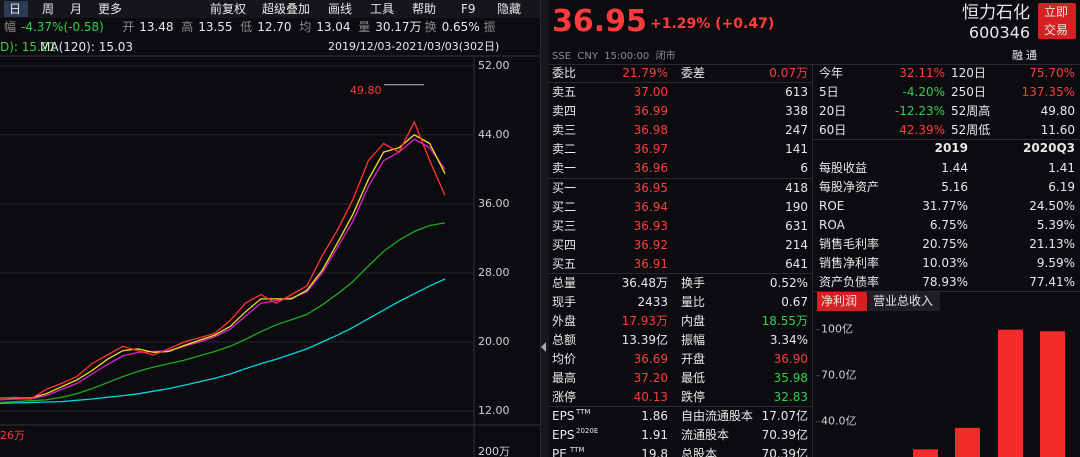 The height and width of the screenshot is (457, 1080). I want to click on fund-value: 19.8, so click(654, 452).